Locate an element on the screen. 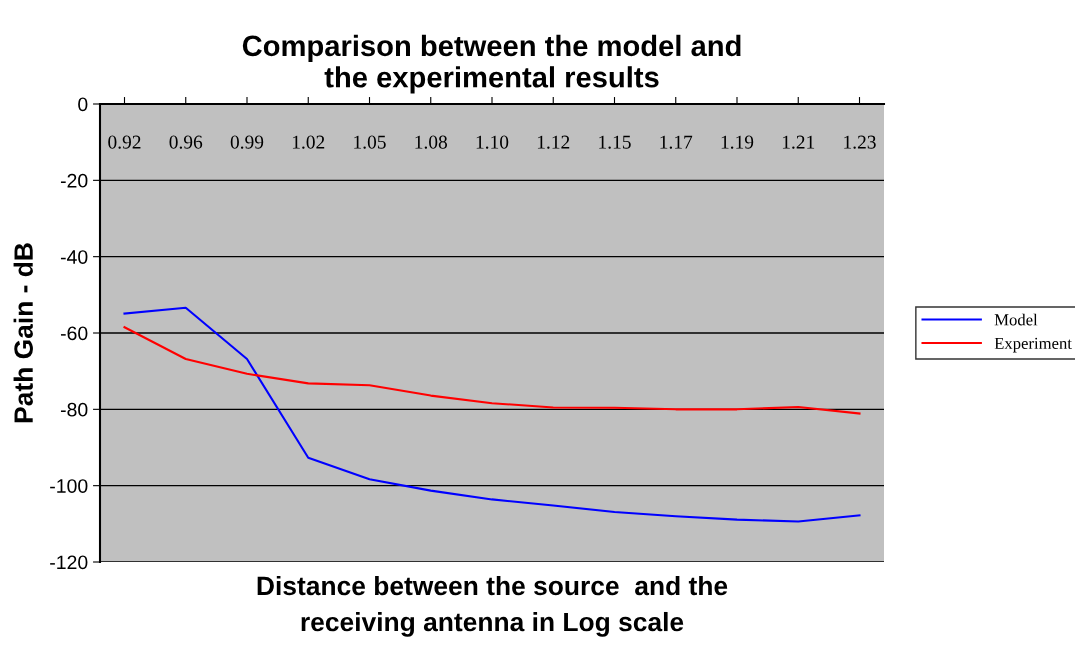 This screenshot has height=651, width=1075. x-tick-label: 1.08 is located at coordinates (431, 142).